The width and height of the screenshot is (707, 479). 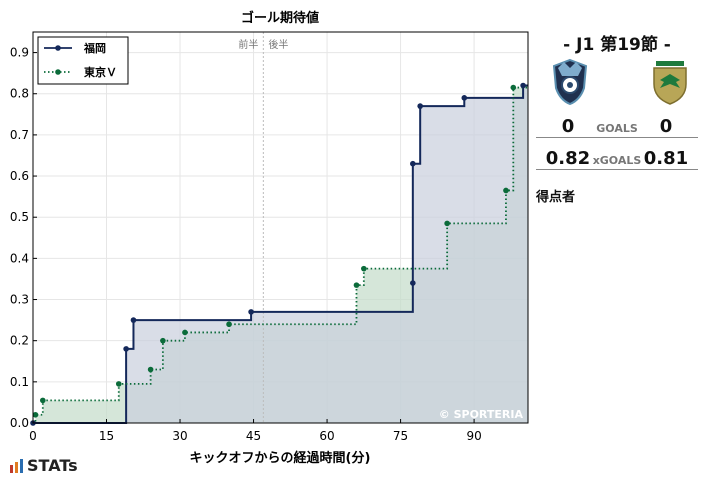 What do you see at coordinates (83, 60) in the screenshot?
I see `legend-box` at bounding box center [83, 60].